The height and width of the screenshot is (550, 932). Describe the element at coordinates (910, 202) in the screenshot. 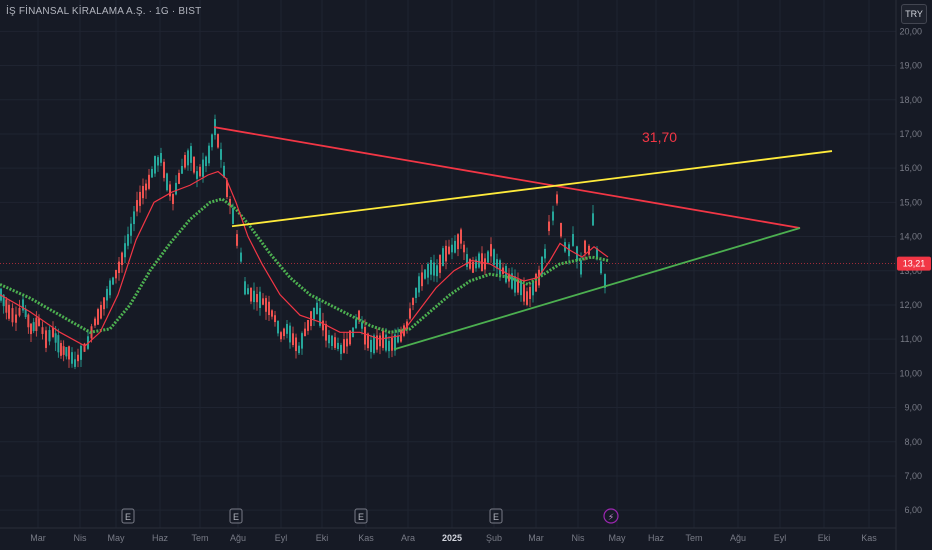

I see `price-tick-label: 15,00` at that location.